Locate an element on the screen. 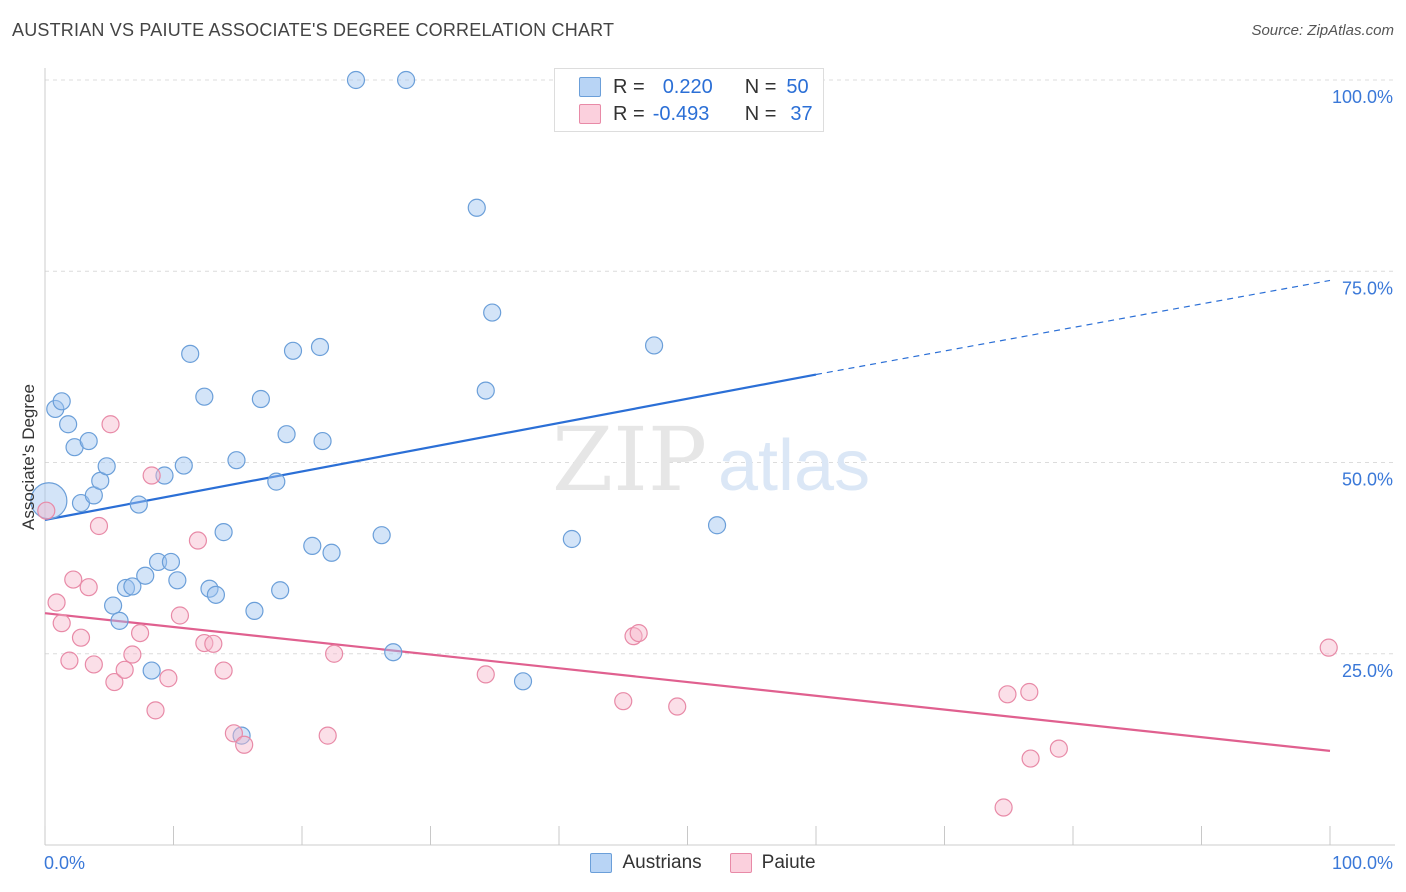  y-tick-label: 100.0% is located at coordinates (1362, 97).